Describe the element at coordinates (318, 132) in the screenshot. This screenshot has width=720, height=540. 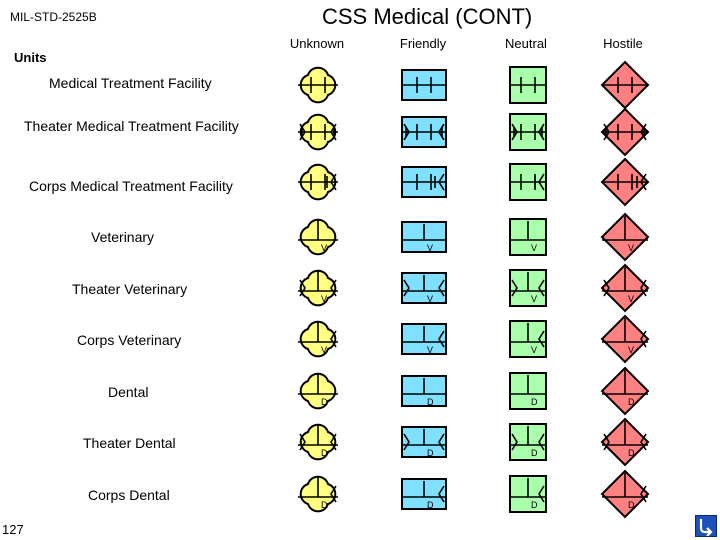
I see `symbol-unknown-mtf-theater` at that location.